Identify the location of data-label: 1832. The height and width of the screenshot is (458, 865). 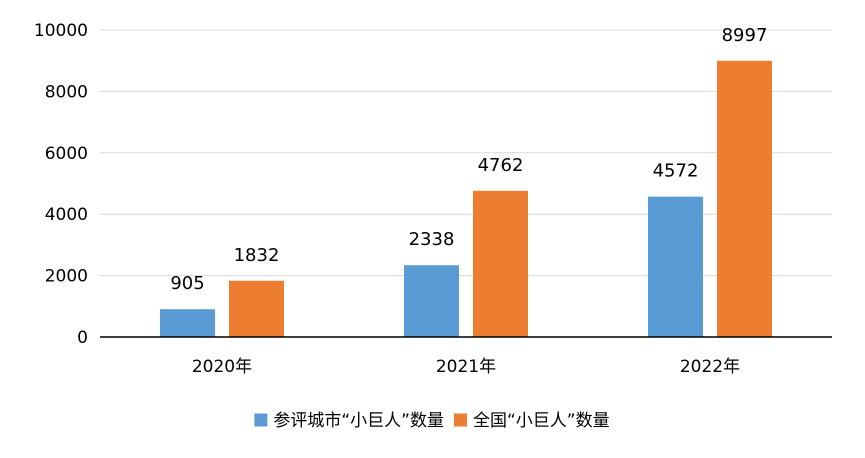
(257, 255).